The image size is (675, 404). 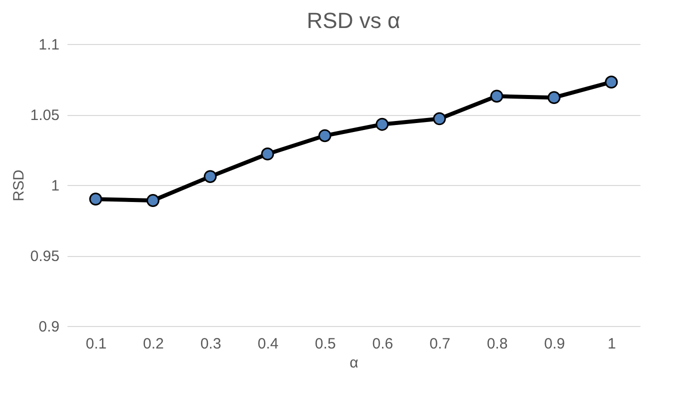 I want to click on x-axis-title: α, so click(x=354, y=363).